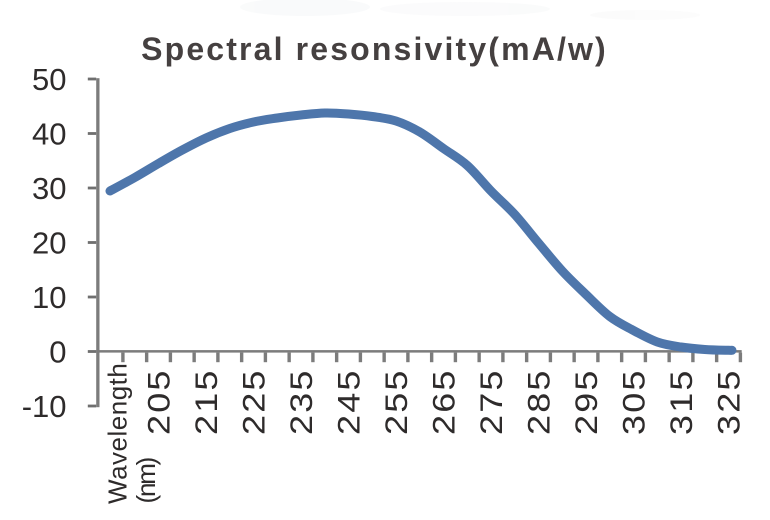  What do you see at coordinates (397, 401) in the screenshot?
I see `svg-text: 255` at bounding box center [397, 401].